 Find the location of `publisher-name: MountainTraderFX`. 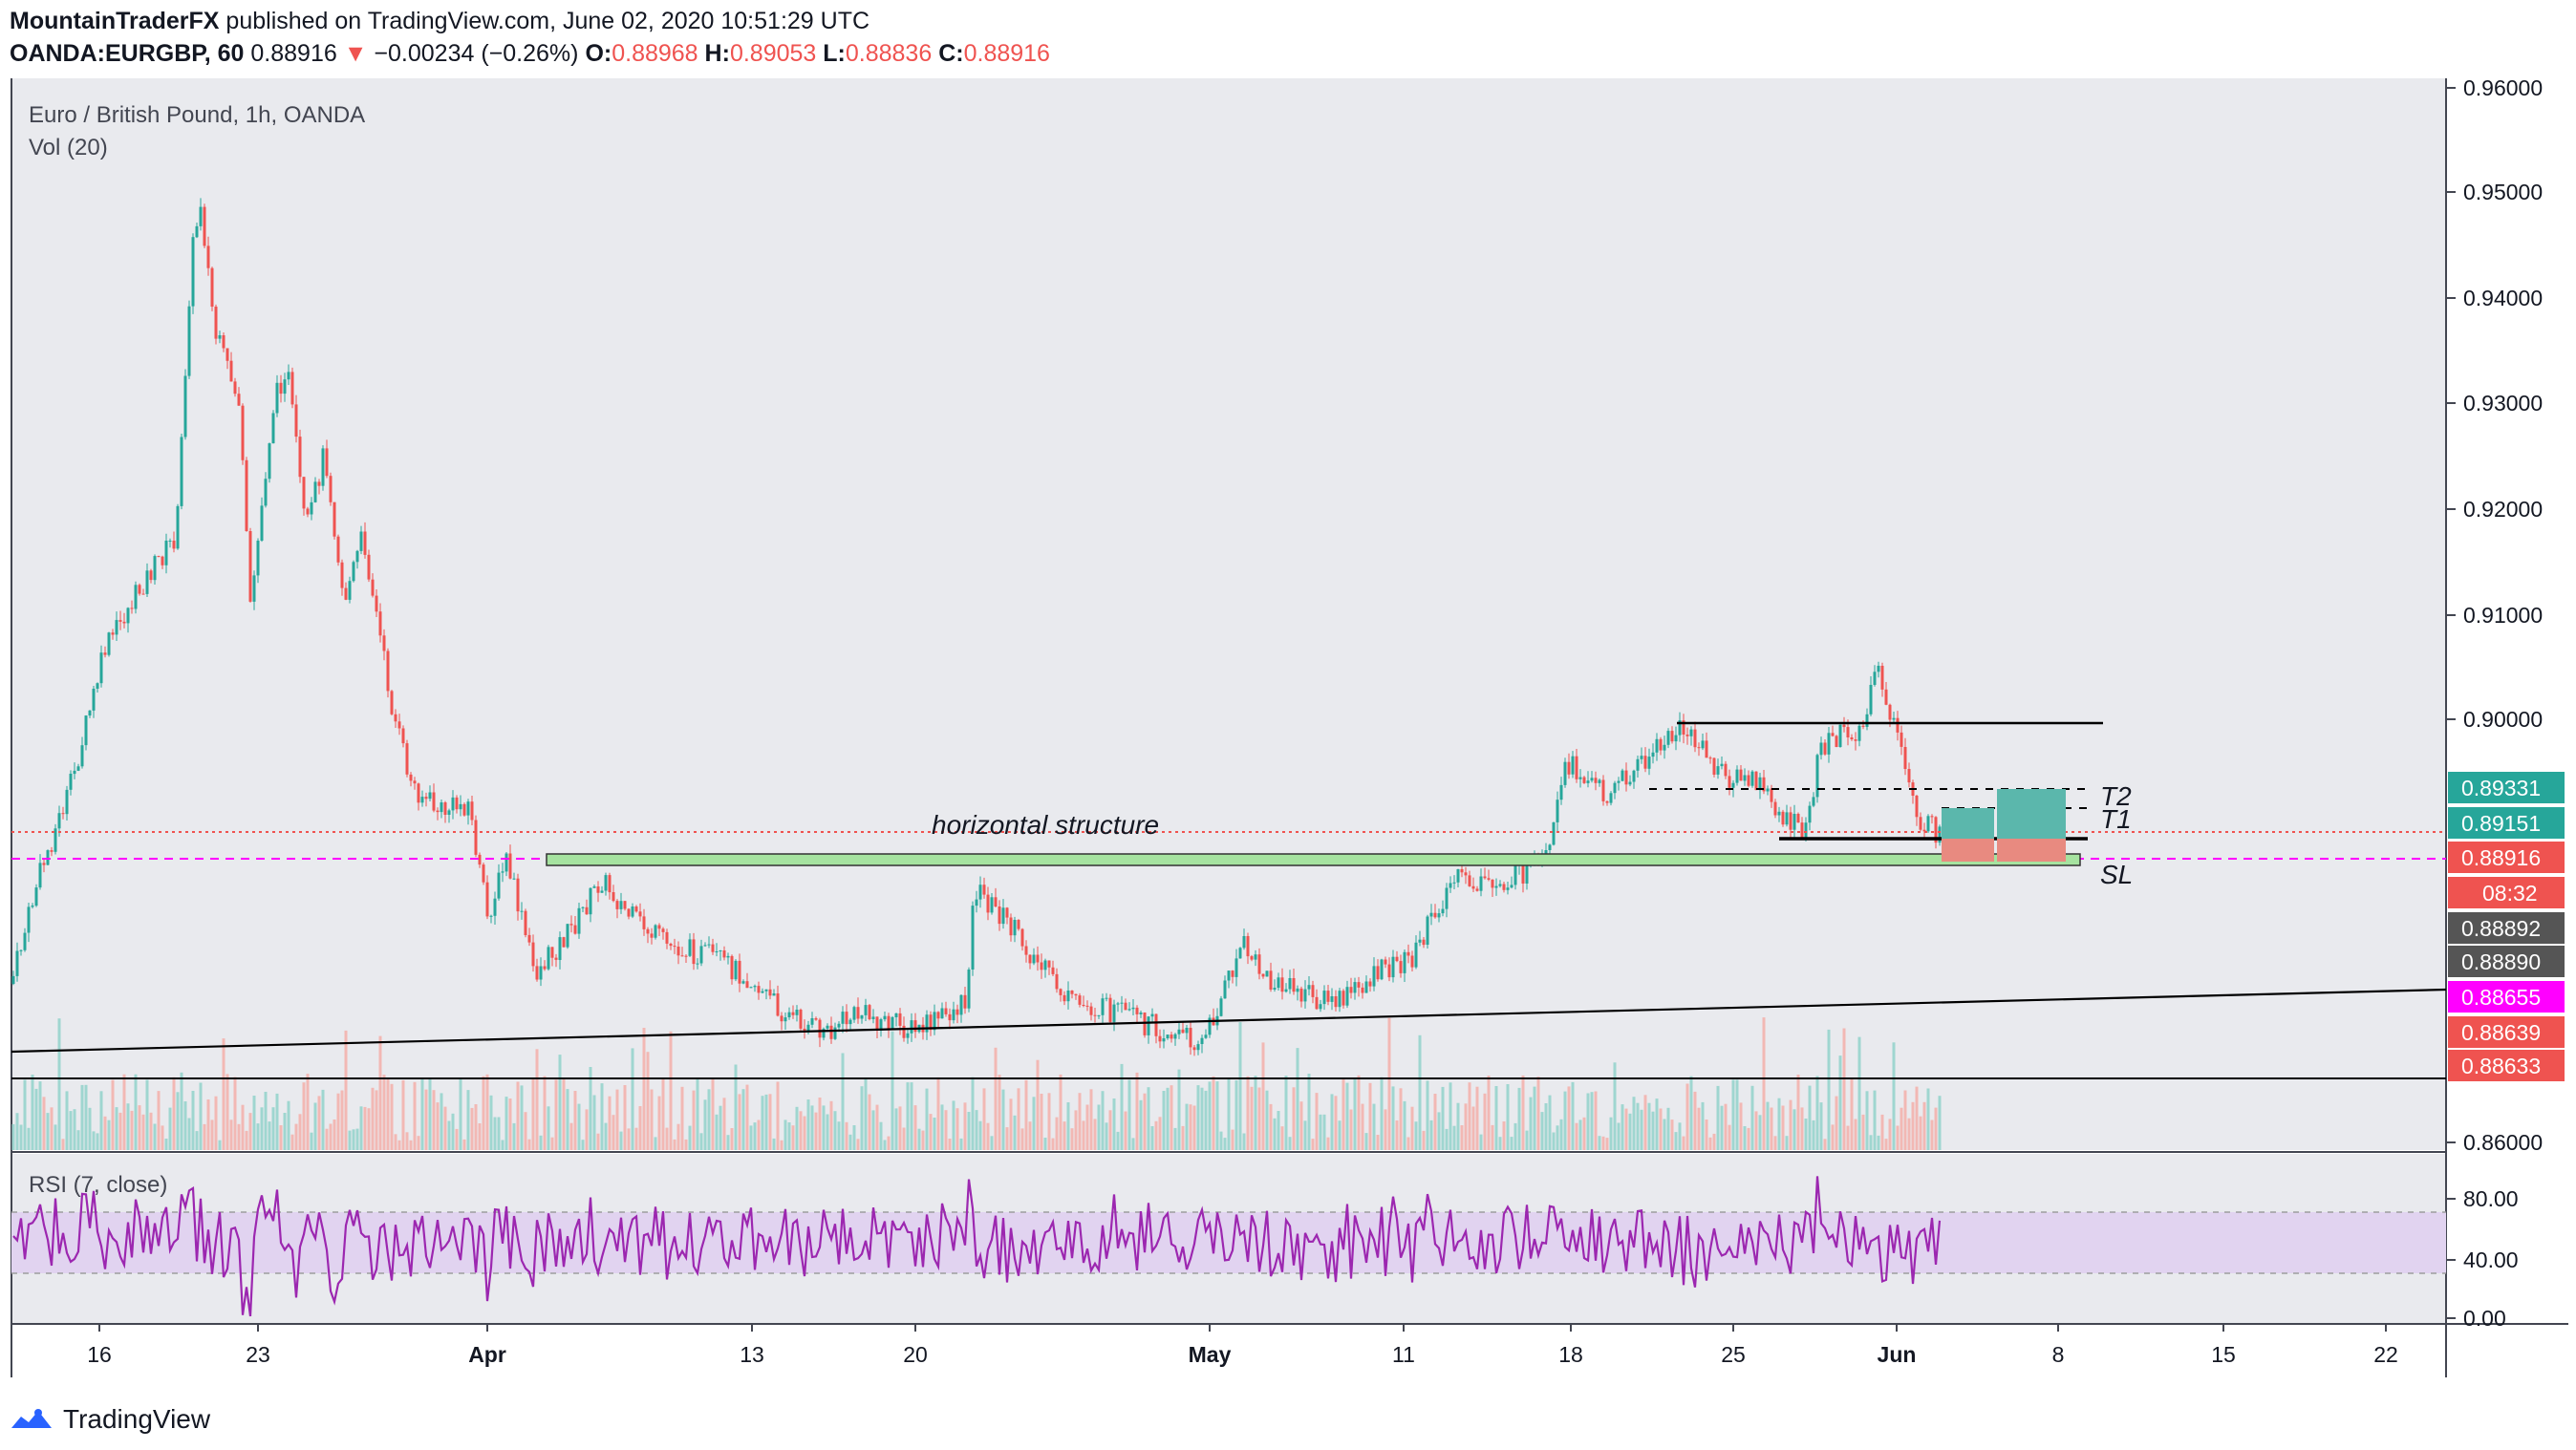

publisher-name: MountainTraderFX is located at coordinates (115, 21).